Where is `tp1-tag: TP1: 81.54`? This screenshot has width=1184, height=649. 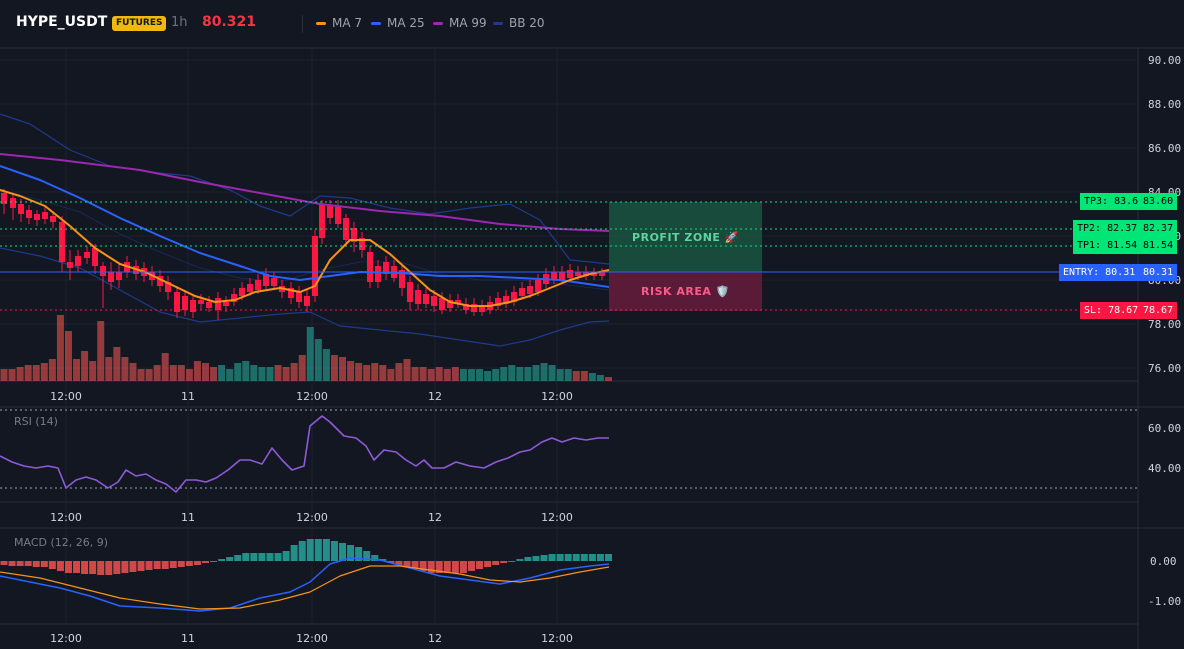
tp1-tag: TP1: 81.54 is located at coordinates (1107, 245).